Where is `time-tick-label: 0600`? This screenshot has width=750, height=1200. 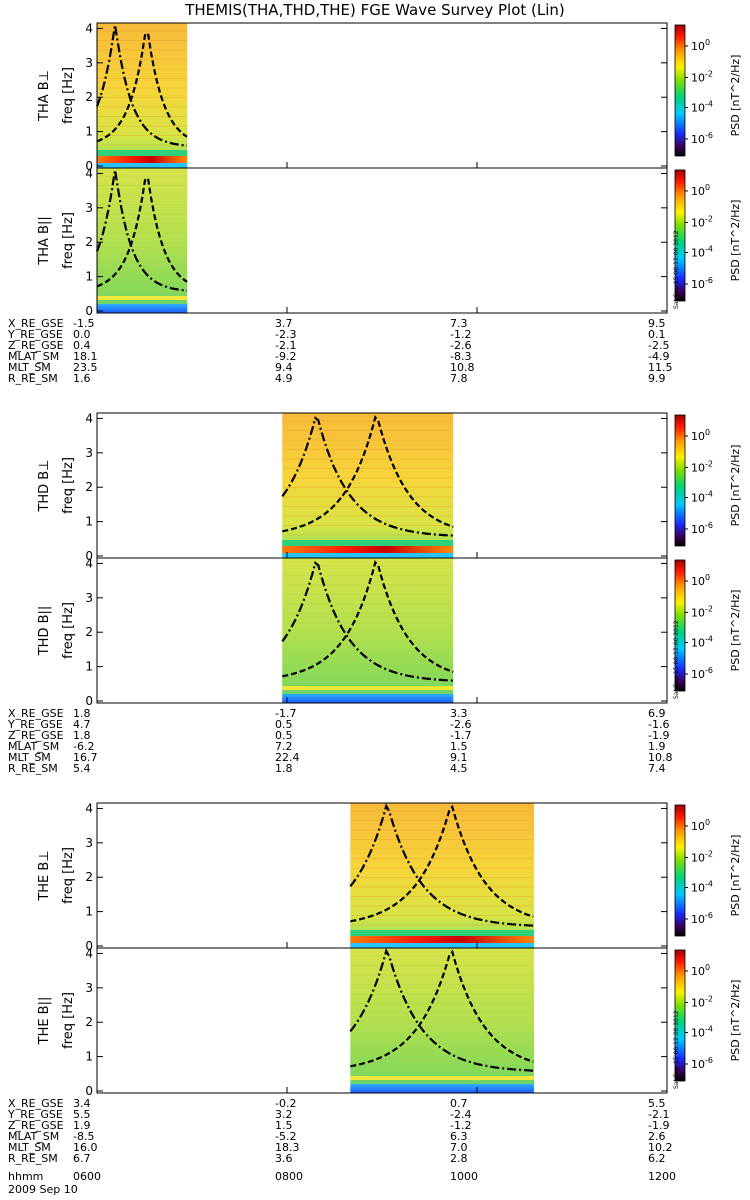
time-tick-label: 0600 is located at coordinates (87, 1176).